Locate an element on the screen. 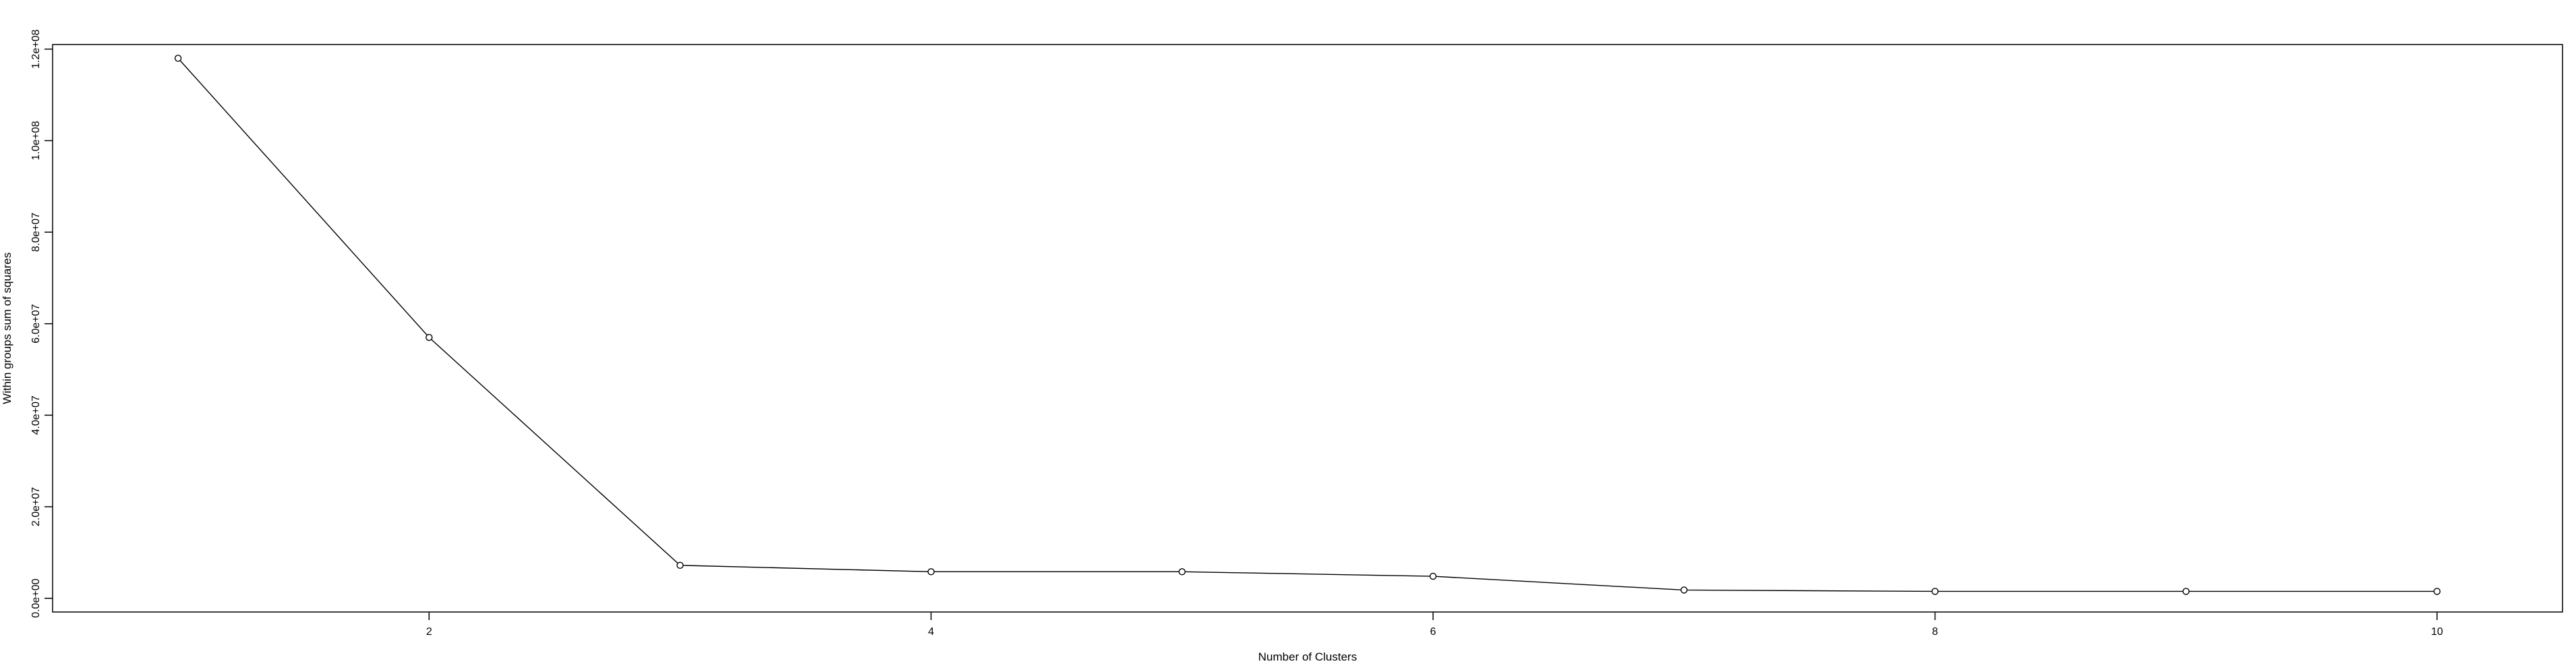 This screenshot has width=2576, height=668. data-point-k9 is located at coordinates (2186, 591).